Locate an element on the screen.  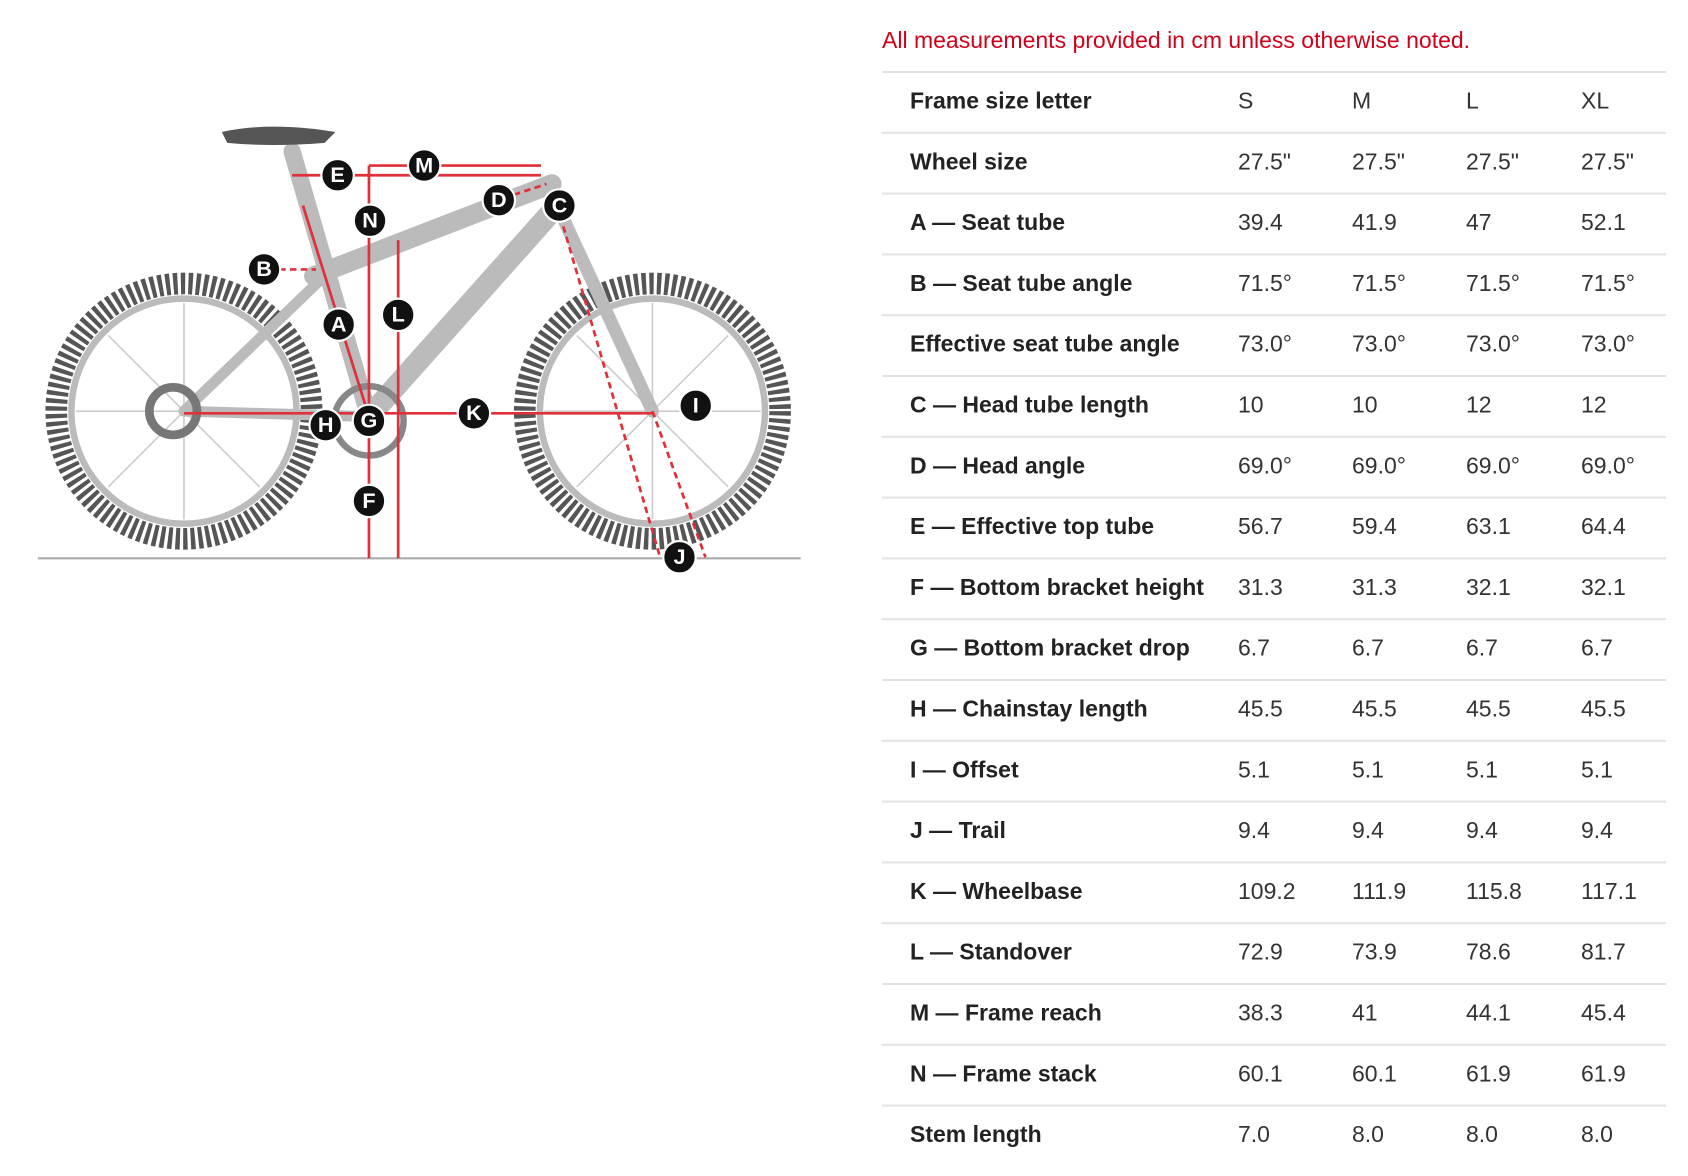
row-label: Stem length is located at coordinates (976, 1134).